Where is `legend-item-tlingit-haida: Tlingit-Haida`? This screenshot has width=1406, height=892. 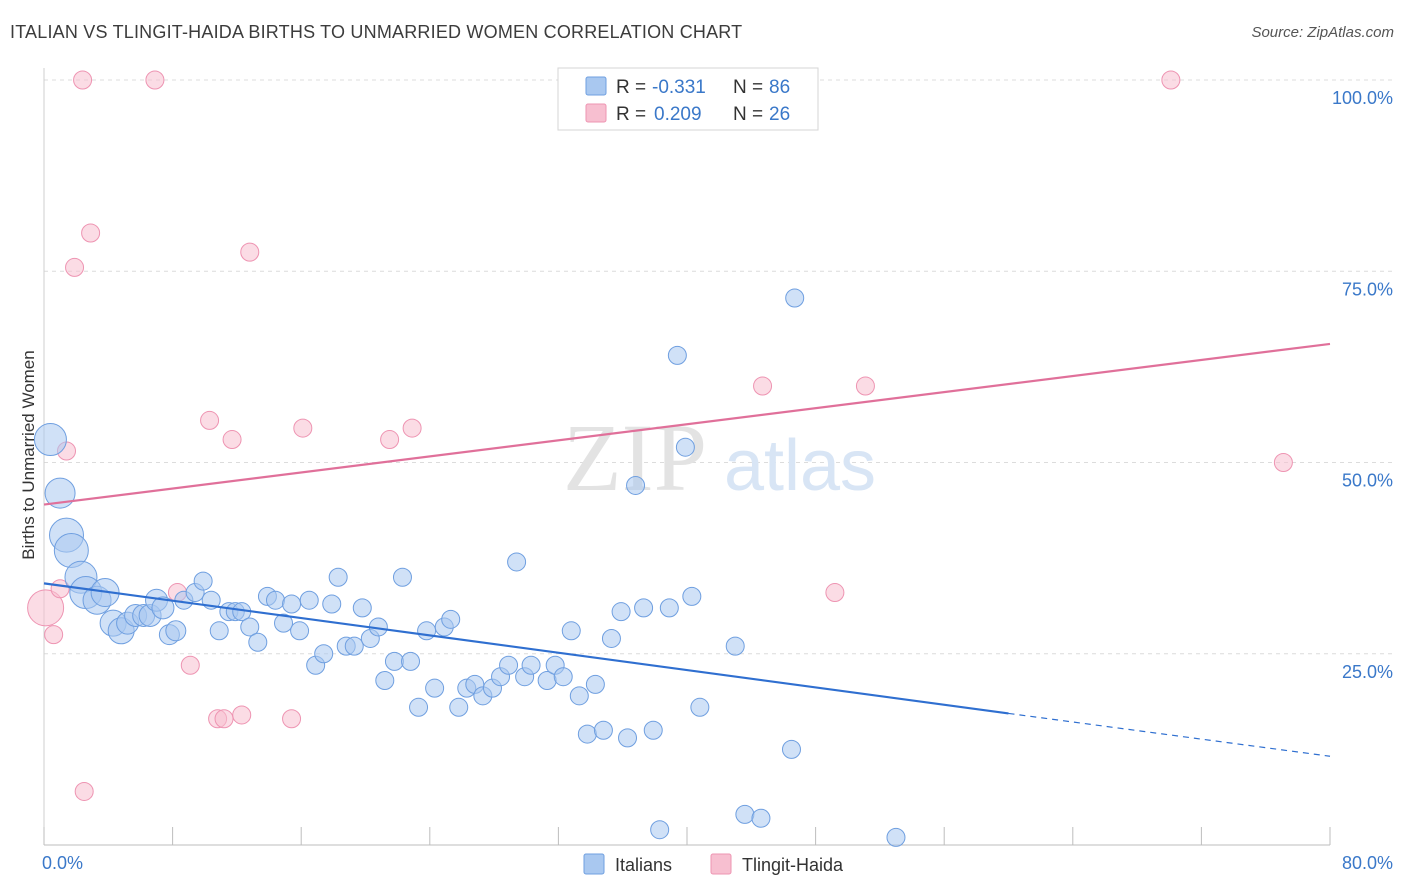
legend-item-tlingit-haida: Tlingit-Haida is located at coordinates (793, 865).